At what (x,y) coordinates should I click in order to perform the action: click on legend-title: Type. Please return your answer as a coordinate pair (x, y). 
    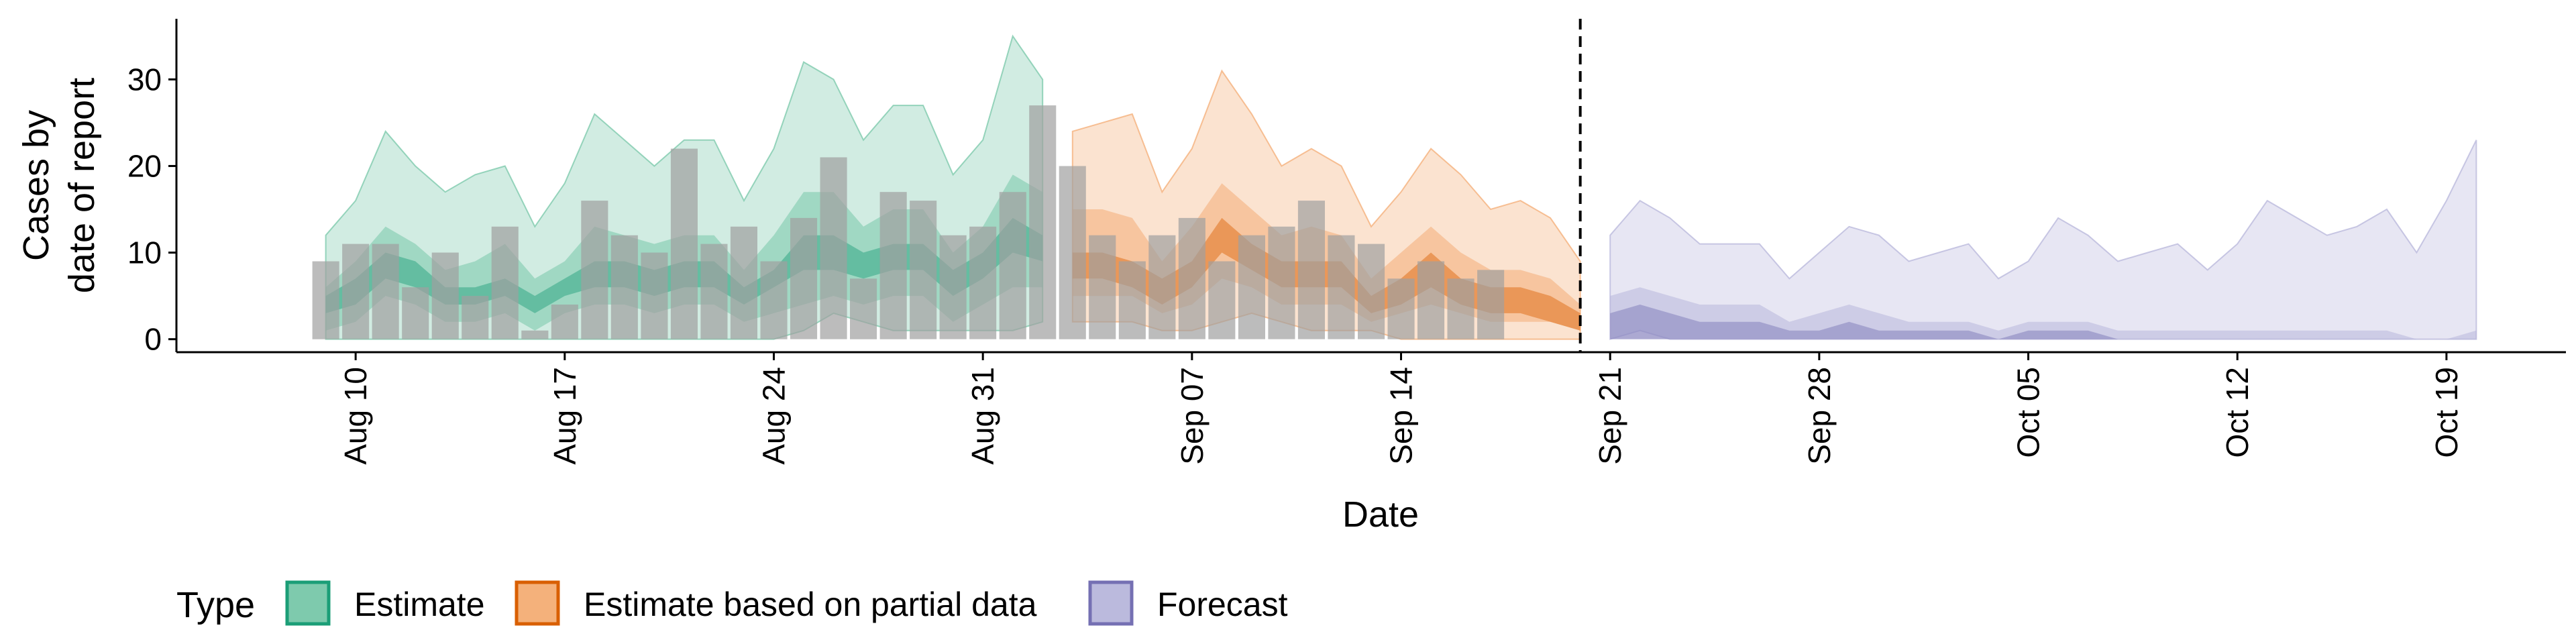
    Looking at the image, I should click on (215, 605).